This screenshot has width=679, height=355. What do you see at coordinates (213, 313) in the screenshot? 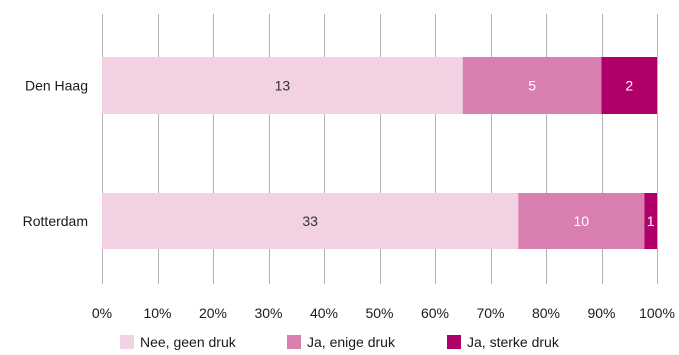
I see `x-tick-label: 20%` at bounding box center [213, 313].